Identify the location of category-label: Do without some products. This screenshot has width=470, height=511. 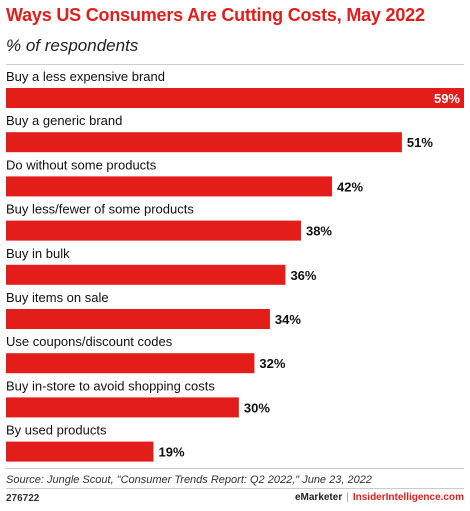
(81, 164).